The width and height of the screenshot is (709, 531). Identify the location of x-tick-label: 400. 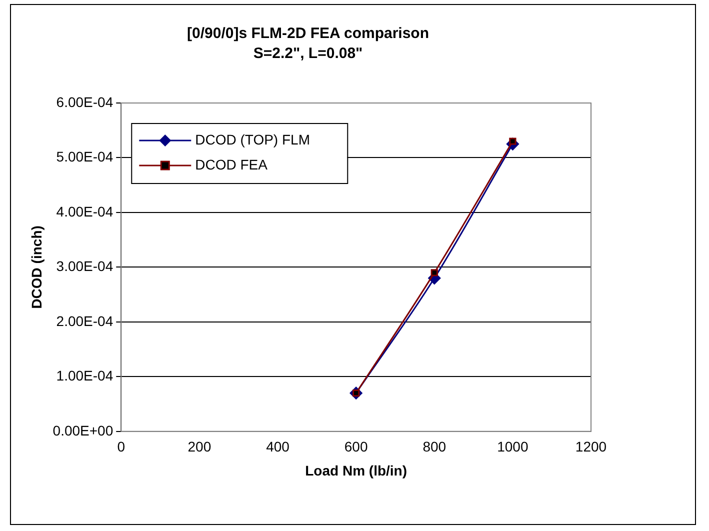
(278, 446).